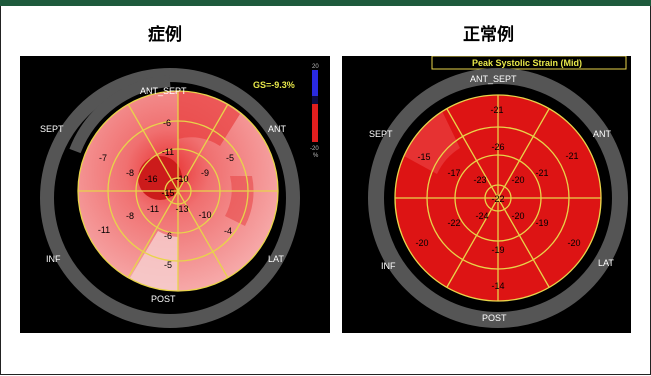  I want to click on gs-value: GS=-9.3%, so click(274, 85).